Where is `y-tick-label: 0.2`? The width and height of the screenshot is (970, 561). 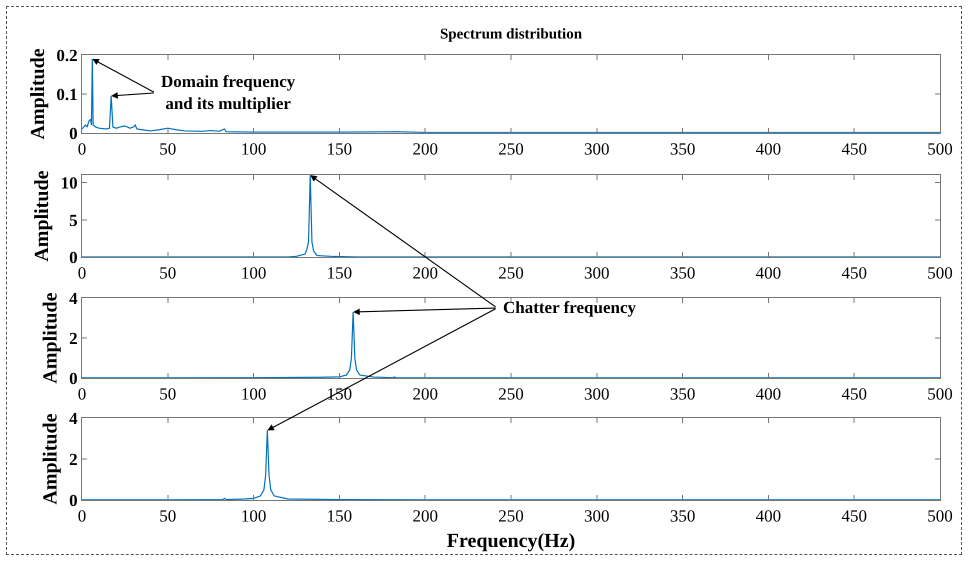 y-tick-label: 0.2 is located at coordinates (67, 55).